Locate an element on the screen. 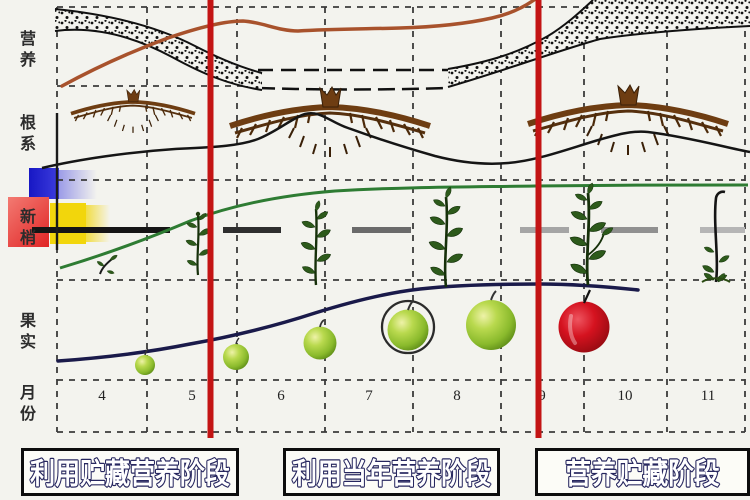 Image resolution: width=750 pixels, height=500 pixels. phase-box-stored-nutrition-use: 利用贮藏营养阶段 is located at coordinates (130, 472).